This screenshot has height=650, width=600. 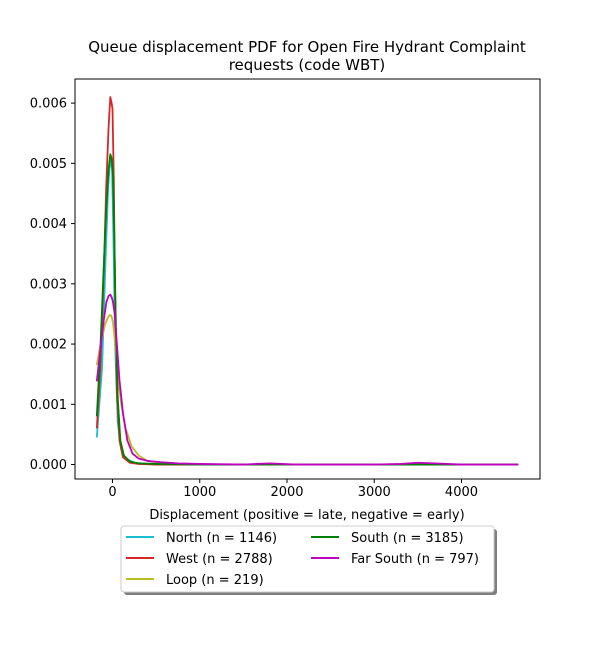 I want to click on x-axis: 0 1000 2000 3000 4000, so click(x=293, y=489).